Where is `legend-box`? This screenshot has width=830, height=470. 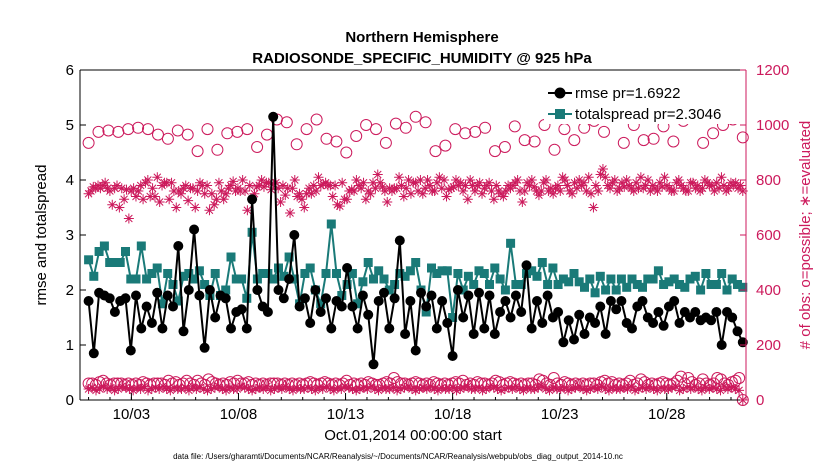 legend-box is located at coordinates (642, 100).